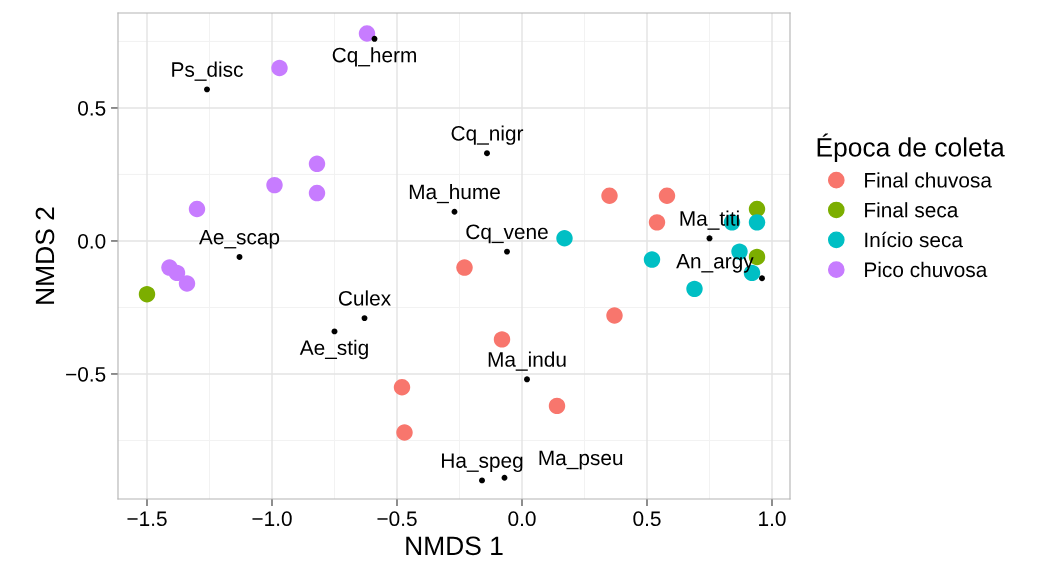  Describe the element at coordinates (507, 234) in the screenshot. I see `annotation: Cq_vene` at that location.